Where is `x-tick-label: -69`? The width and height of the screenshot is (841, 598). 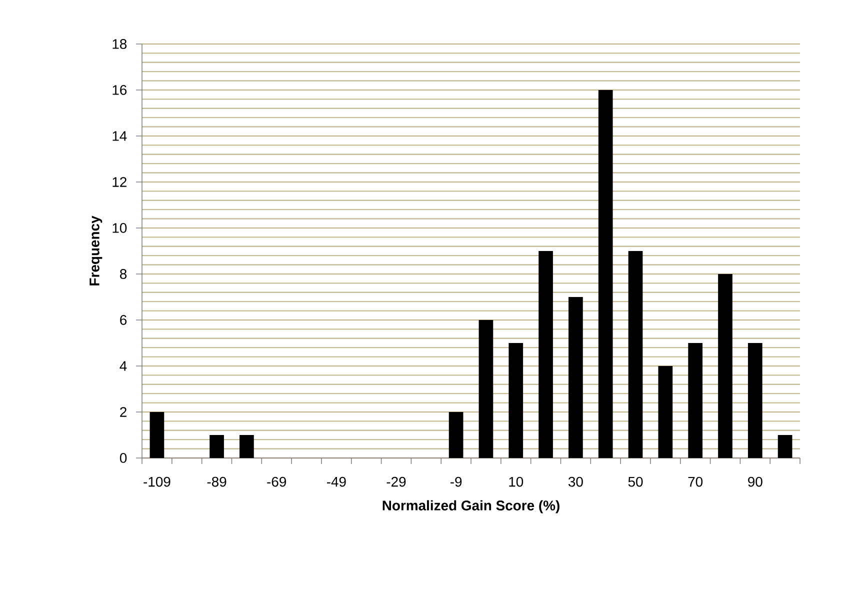 x-tick-label: -69 is located at coordinates (276, 481).